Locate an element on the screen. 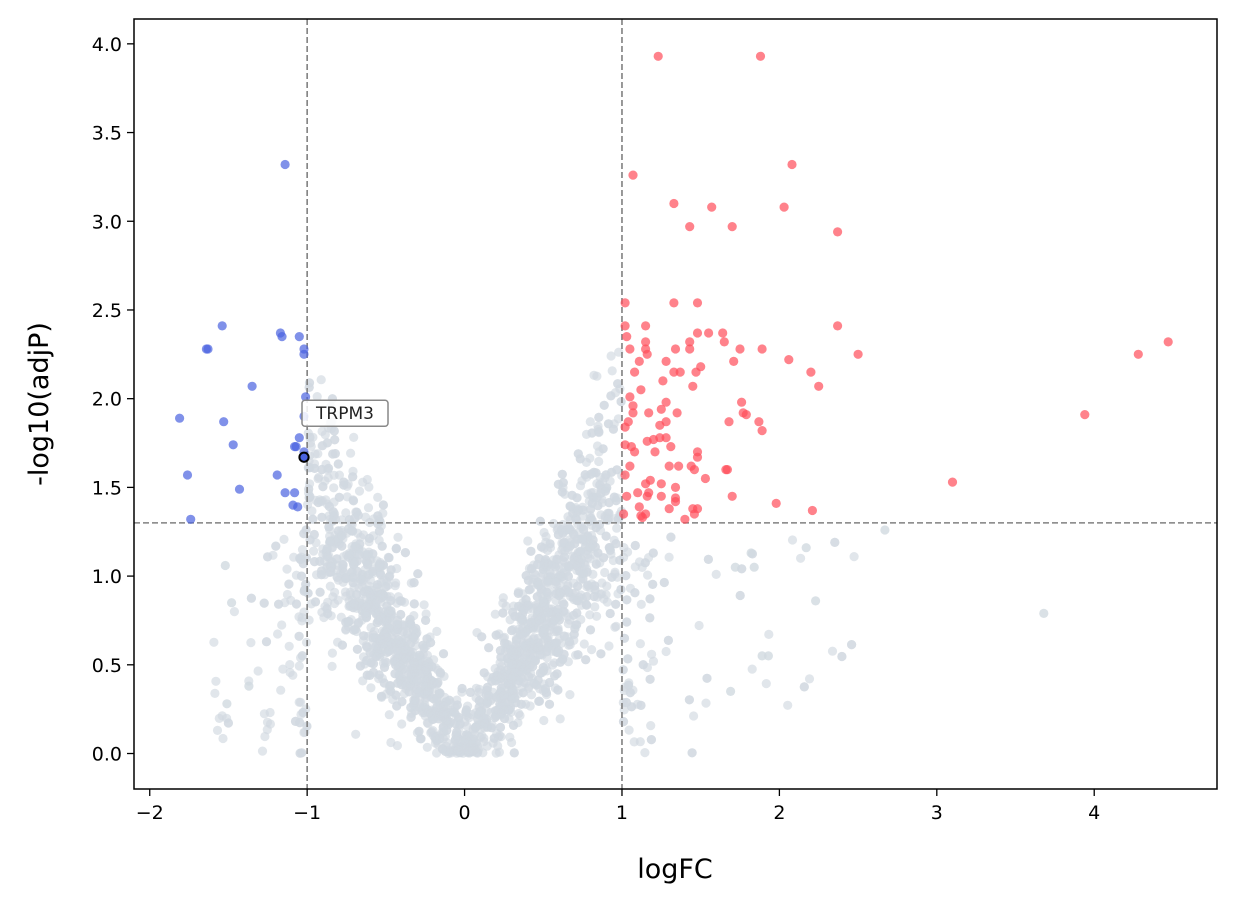  y-tick-label: 1.0 is located at coordinates (107, 577).